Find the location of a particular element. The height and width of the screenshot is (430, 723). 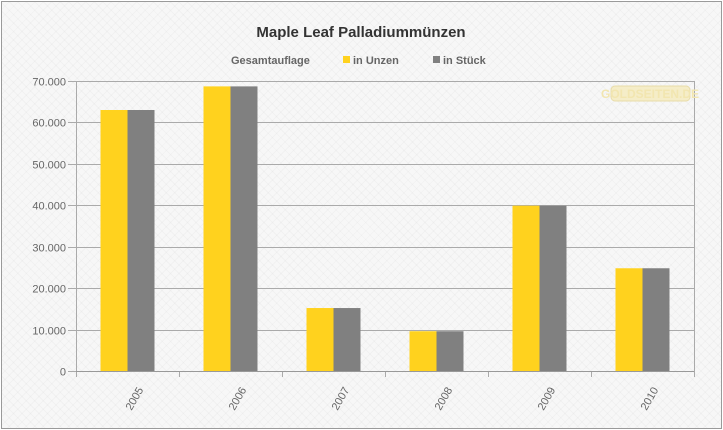

y-tick-label: 20.000 is located at coordinates (49, 290).